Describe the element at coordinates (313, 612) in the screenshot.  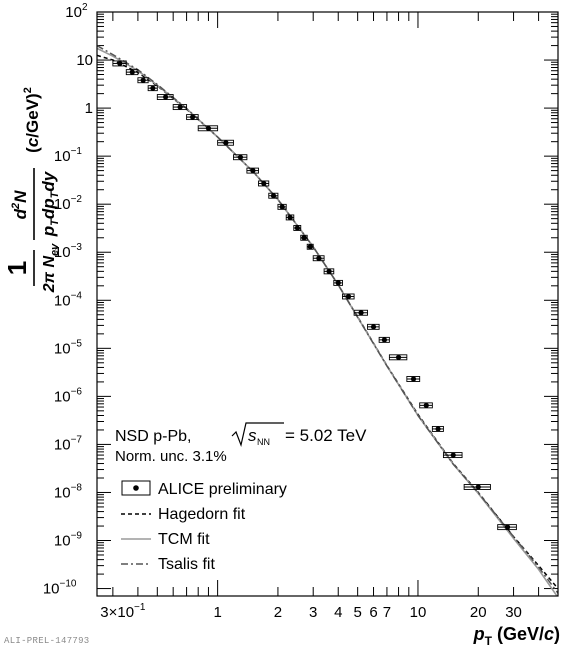
I see `x-tick-label: 3` at that location.